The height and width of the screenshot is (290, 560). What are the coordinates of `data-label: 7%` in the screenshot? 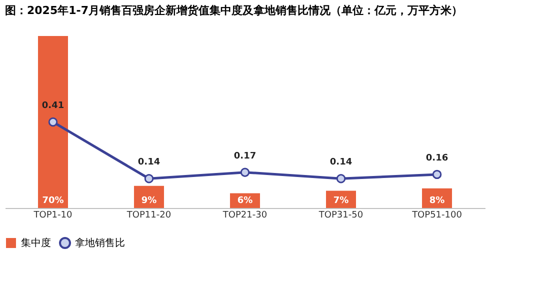 It's located at (341, 201).